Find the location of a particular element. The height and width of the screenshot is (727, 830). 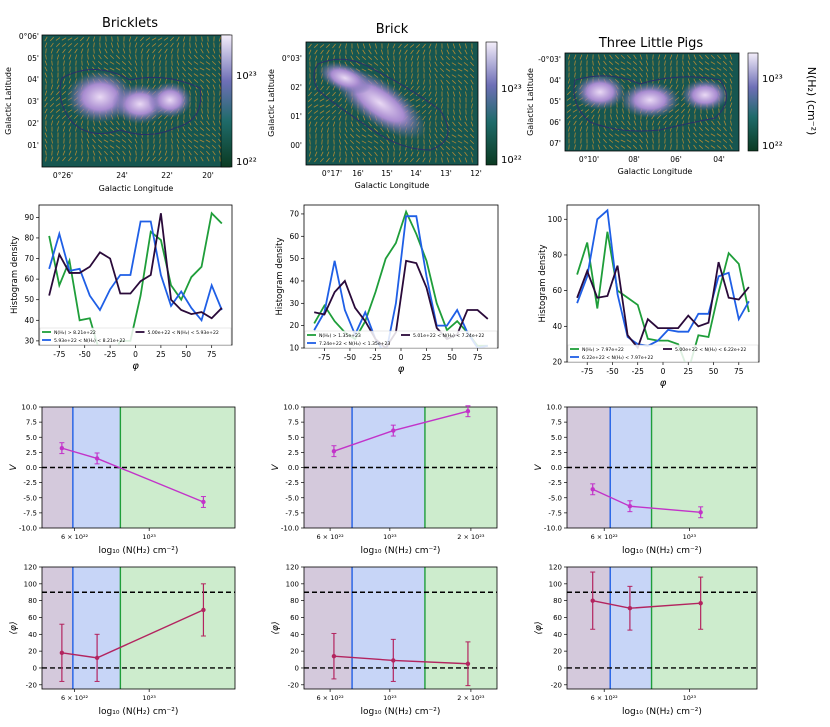

map-ytick: 05' is located at coordinates (33, 58).